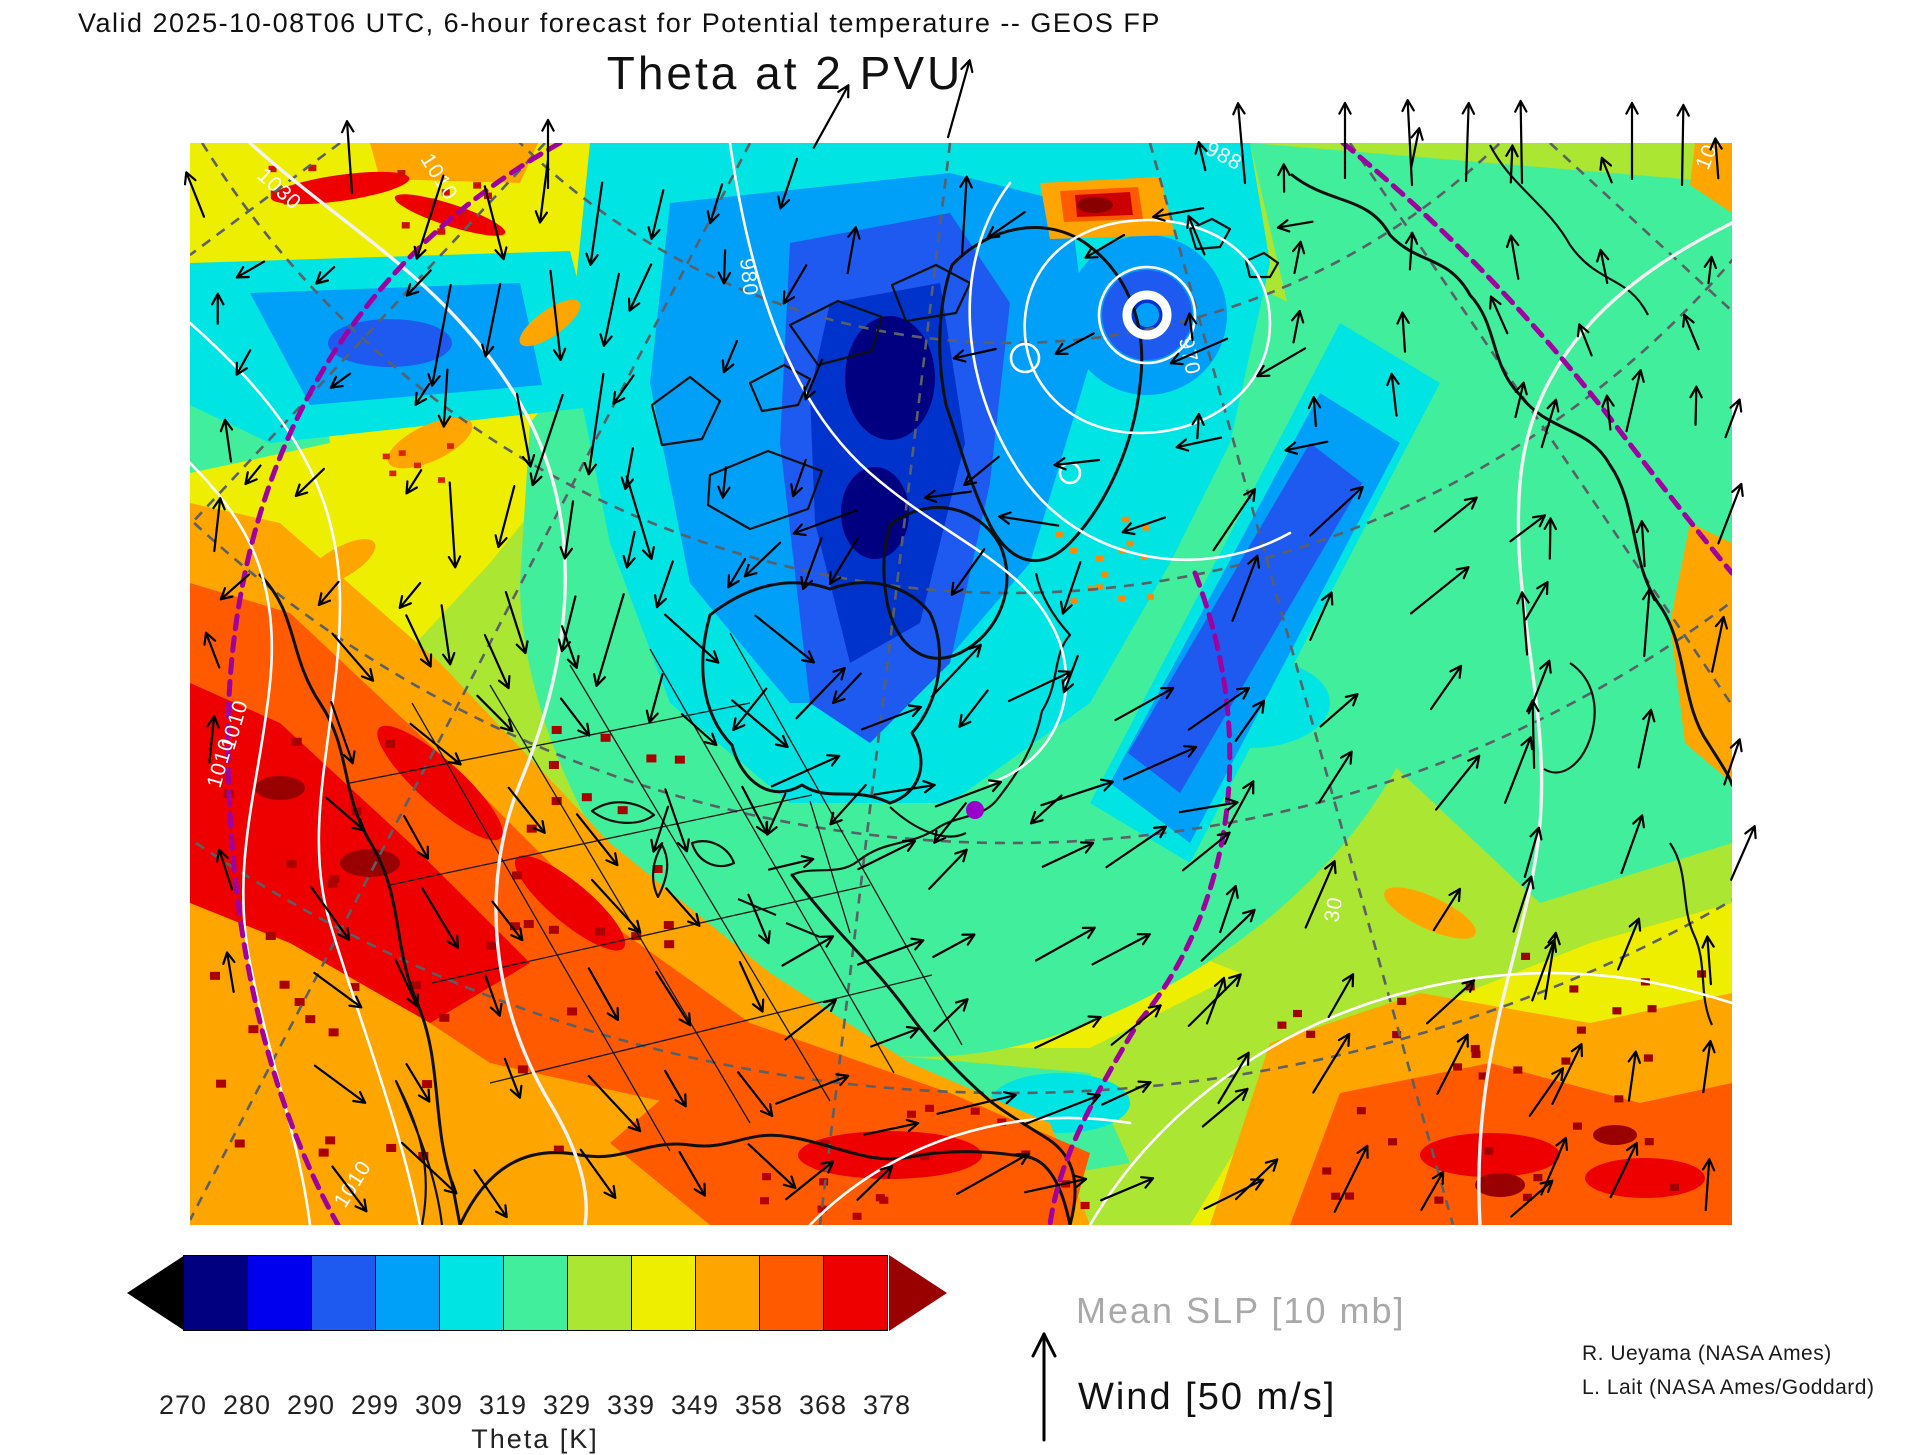 Image resolution: width=1920 pixels, height=1455 pixels. Describe the element at coordinates (1333, 909) in the screenshot. I see `contour-label: 30` at that location.